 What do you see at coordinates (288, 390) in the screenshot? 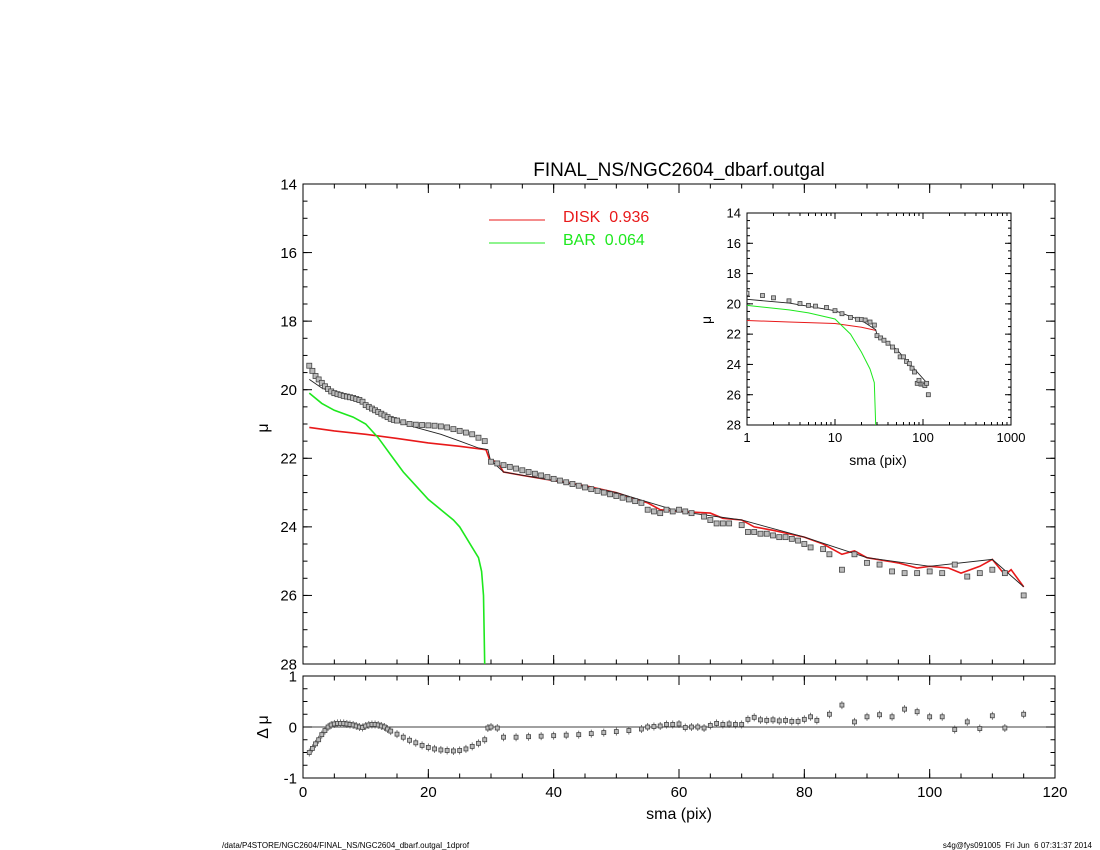
I see `y-tick-label: 20` at bounding box center [288, 390].